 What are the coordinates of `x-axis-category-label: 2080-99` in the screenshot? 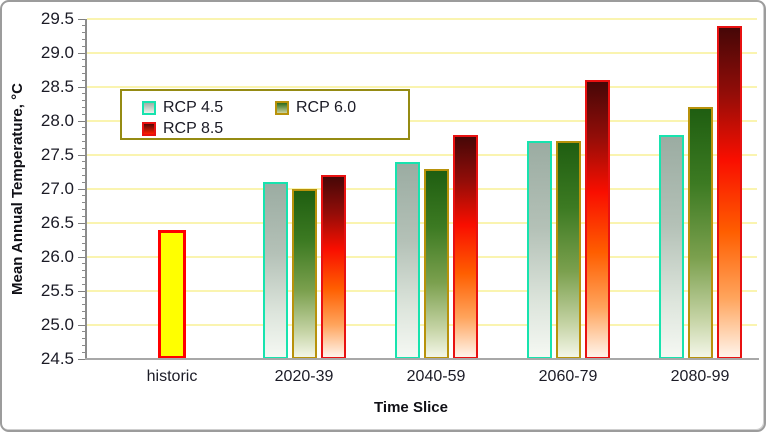 It's located at (700, 376).